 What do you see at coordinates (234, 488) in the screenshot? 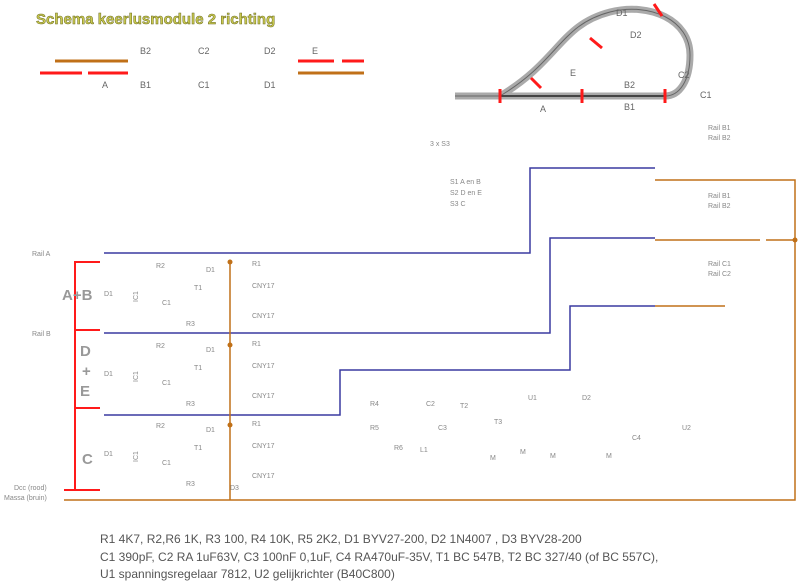
I see `module-diode-d3: D3` at bounding box center [234, 488].